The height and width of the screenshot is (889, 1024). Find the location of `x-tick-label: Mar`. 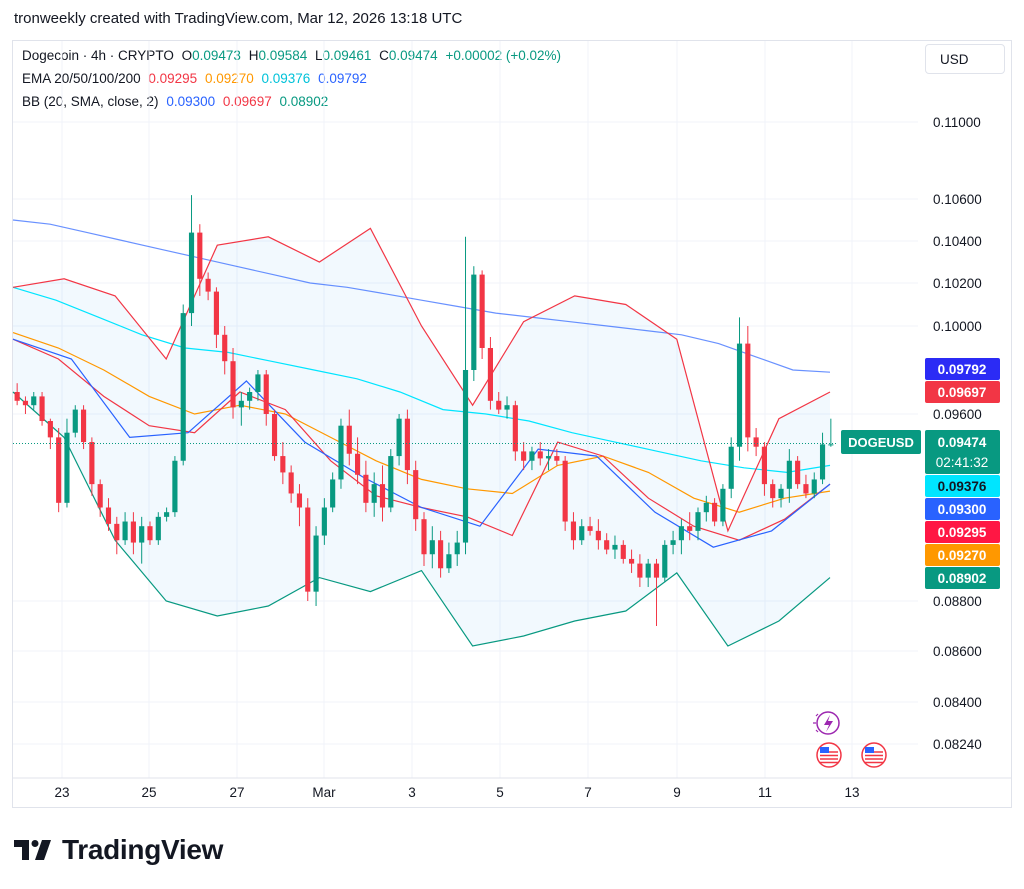

x-tick-label: Mar is located at coordinates (324, 792).